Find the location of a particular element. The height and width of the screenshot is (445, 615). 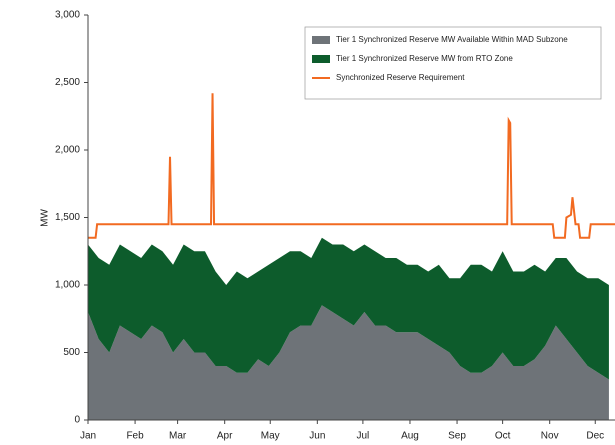

x-tick-label: Apr is located at coordinates (225, 436).